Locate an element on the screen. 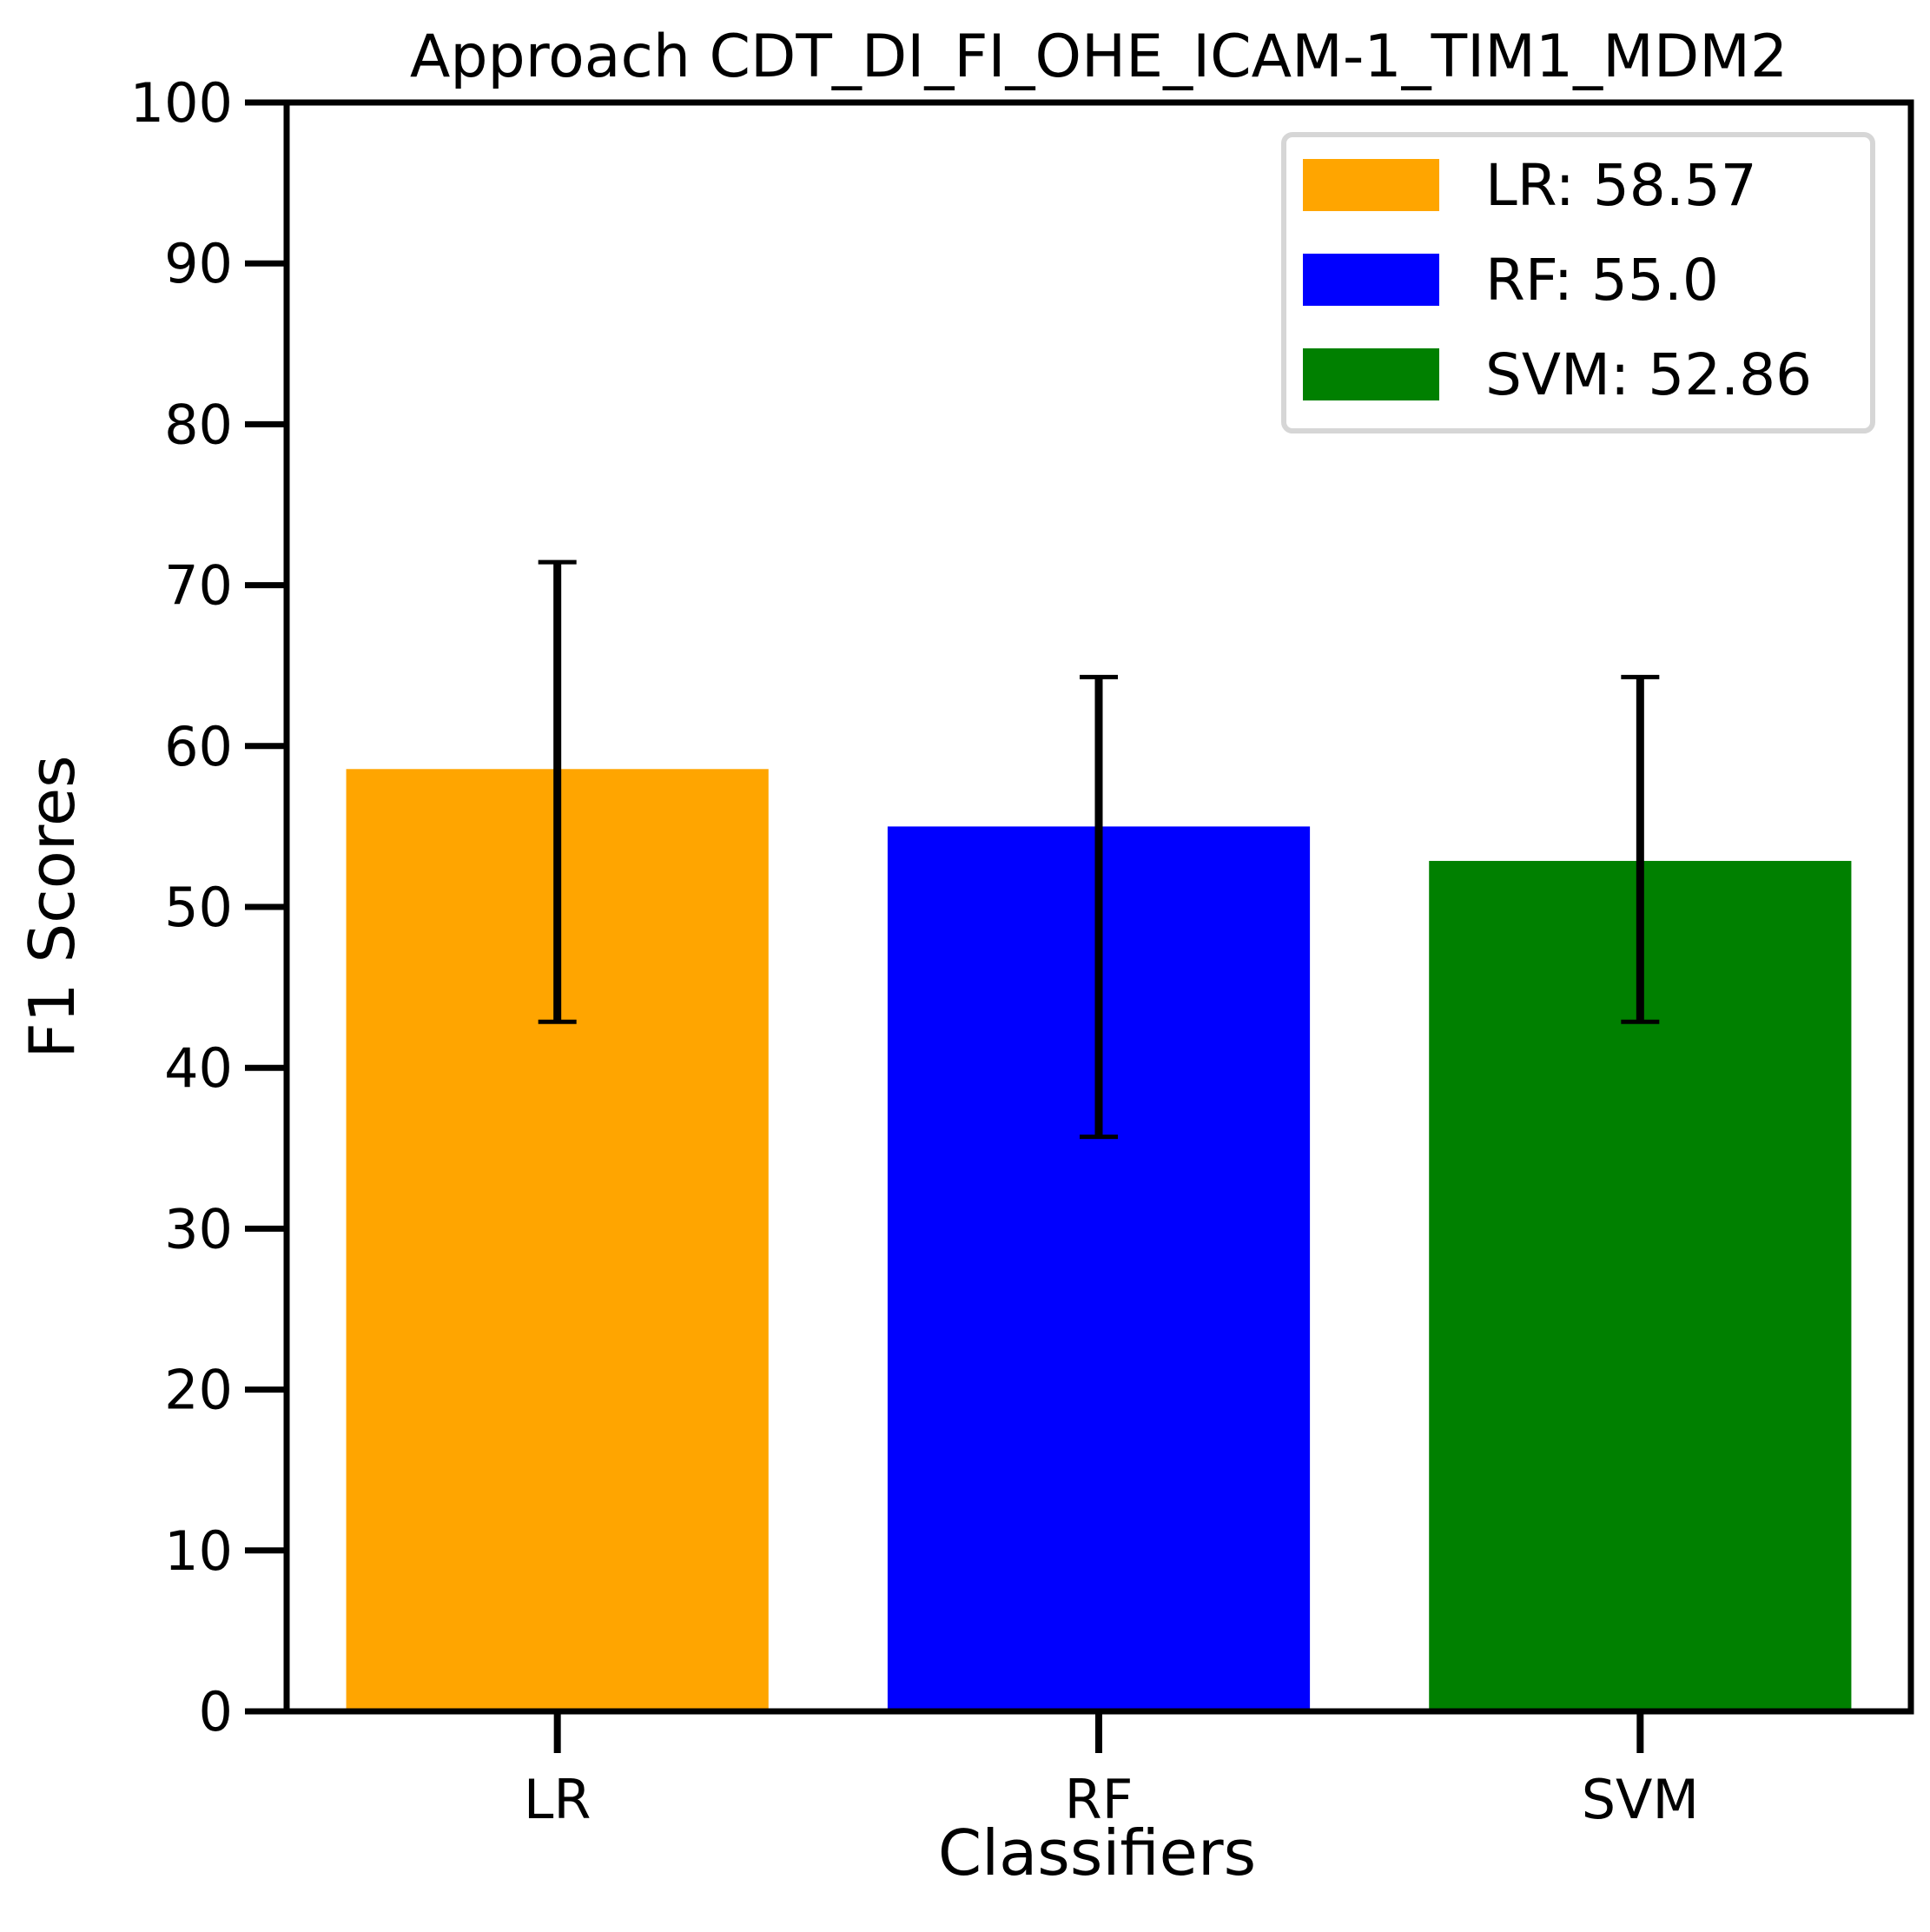 This screenshot has width=1930, height=1932. y-tick-label: 70 is located at coordinates (198, 586).